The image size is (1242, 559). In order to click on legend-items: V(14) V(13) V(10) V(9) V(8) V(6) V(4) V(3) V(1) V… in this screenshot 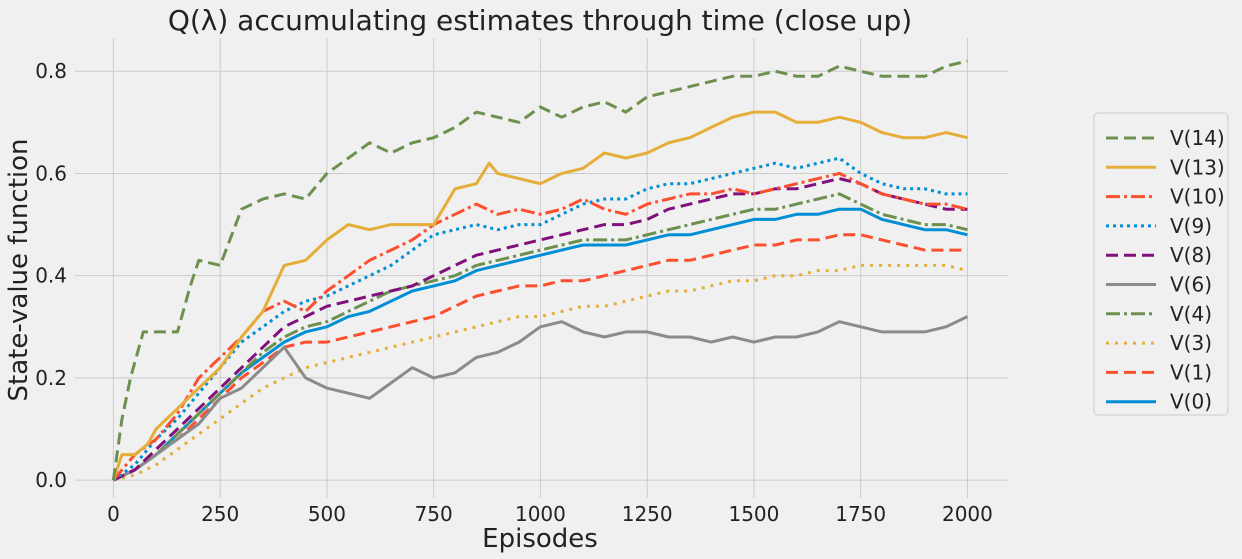, I will do `click(1165, 270)`.